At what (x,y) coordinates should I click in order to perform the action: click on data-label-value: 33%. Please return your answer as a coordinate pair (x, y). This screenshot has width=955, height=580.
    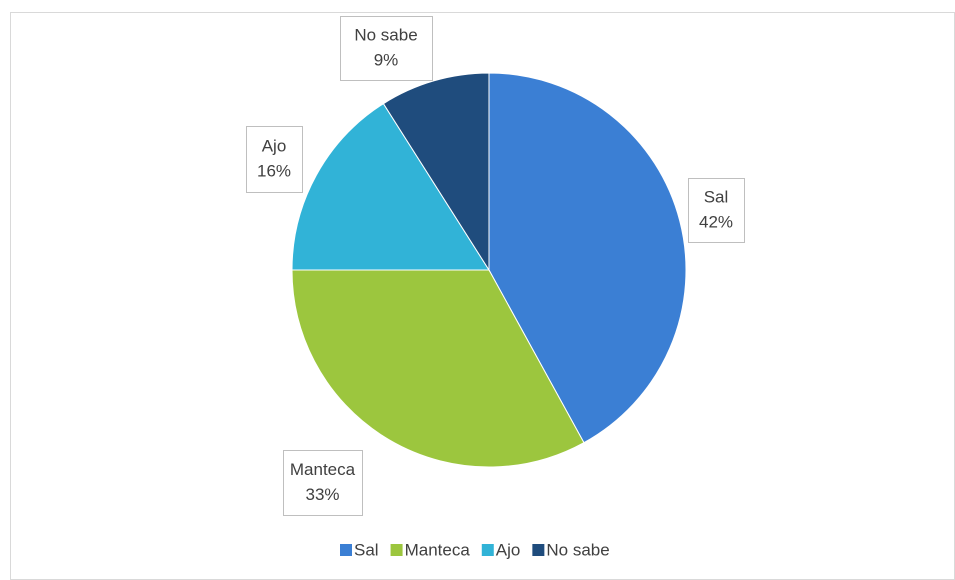
    Looking at the image, I should click on (322, 494).